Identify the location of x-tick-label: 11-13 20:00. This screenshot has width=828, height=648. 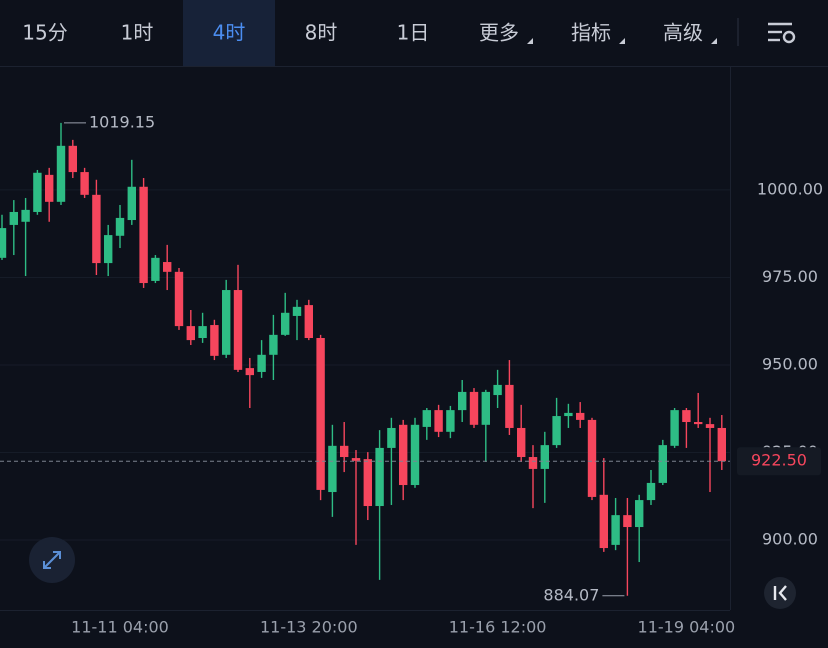
(309, 627).